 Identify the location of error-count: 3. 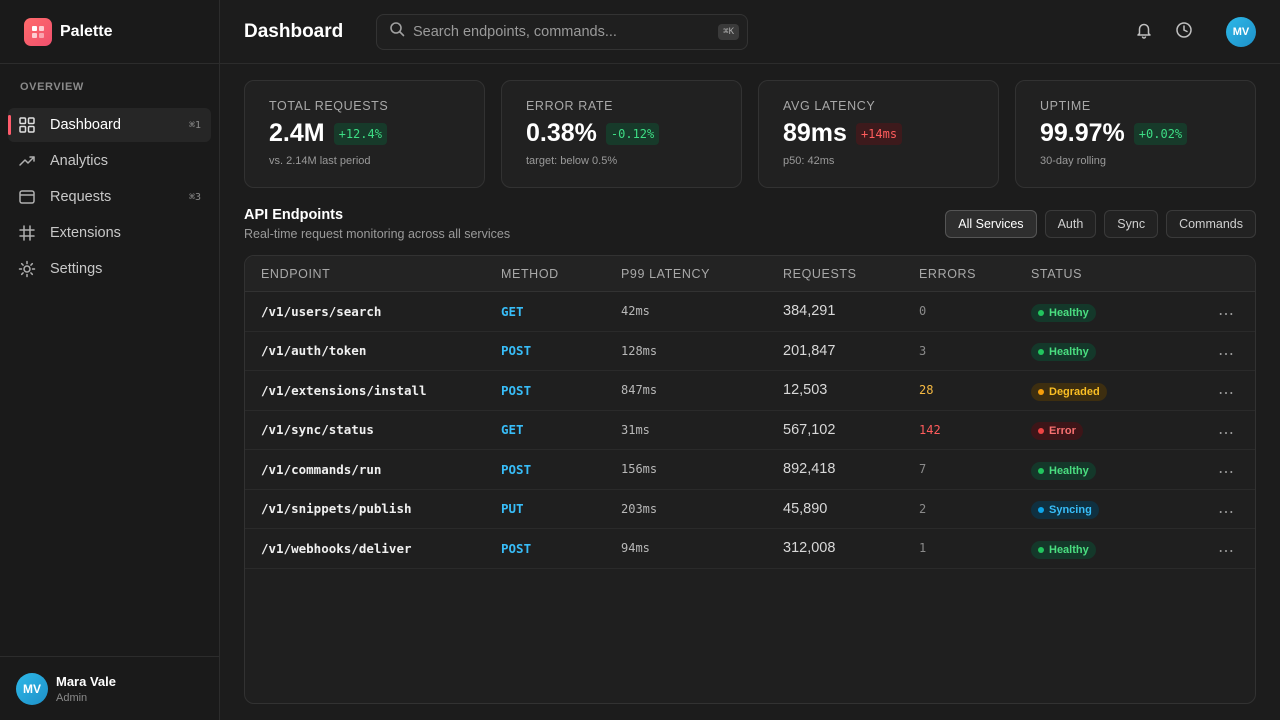
(923, 350).